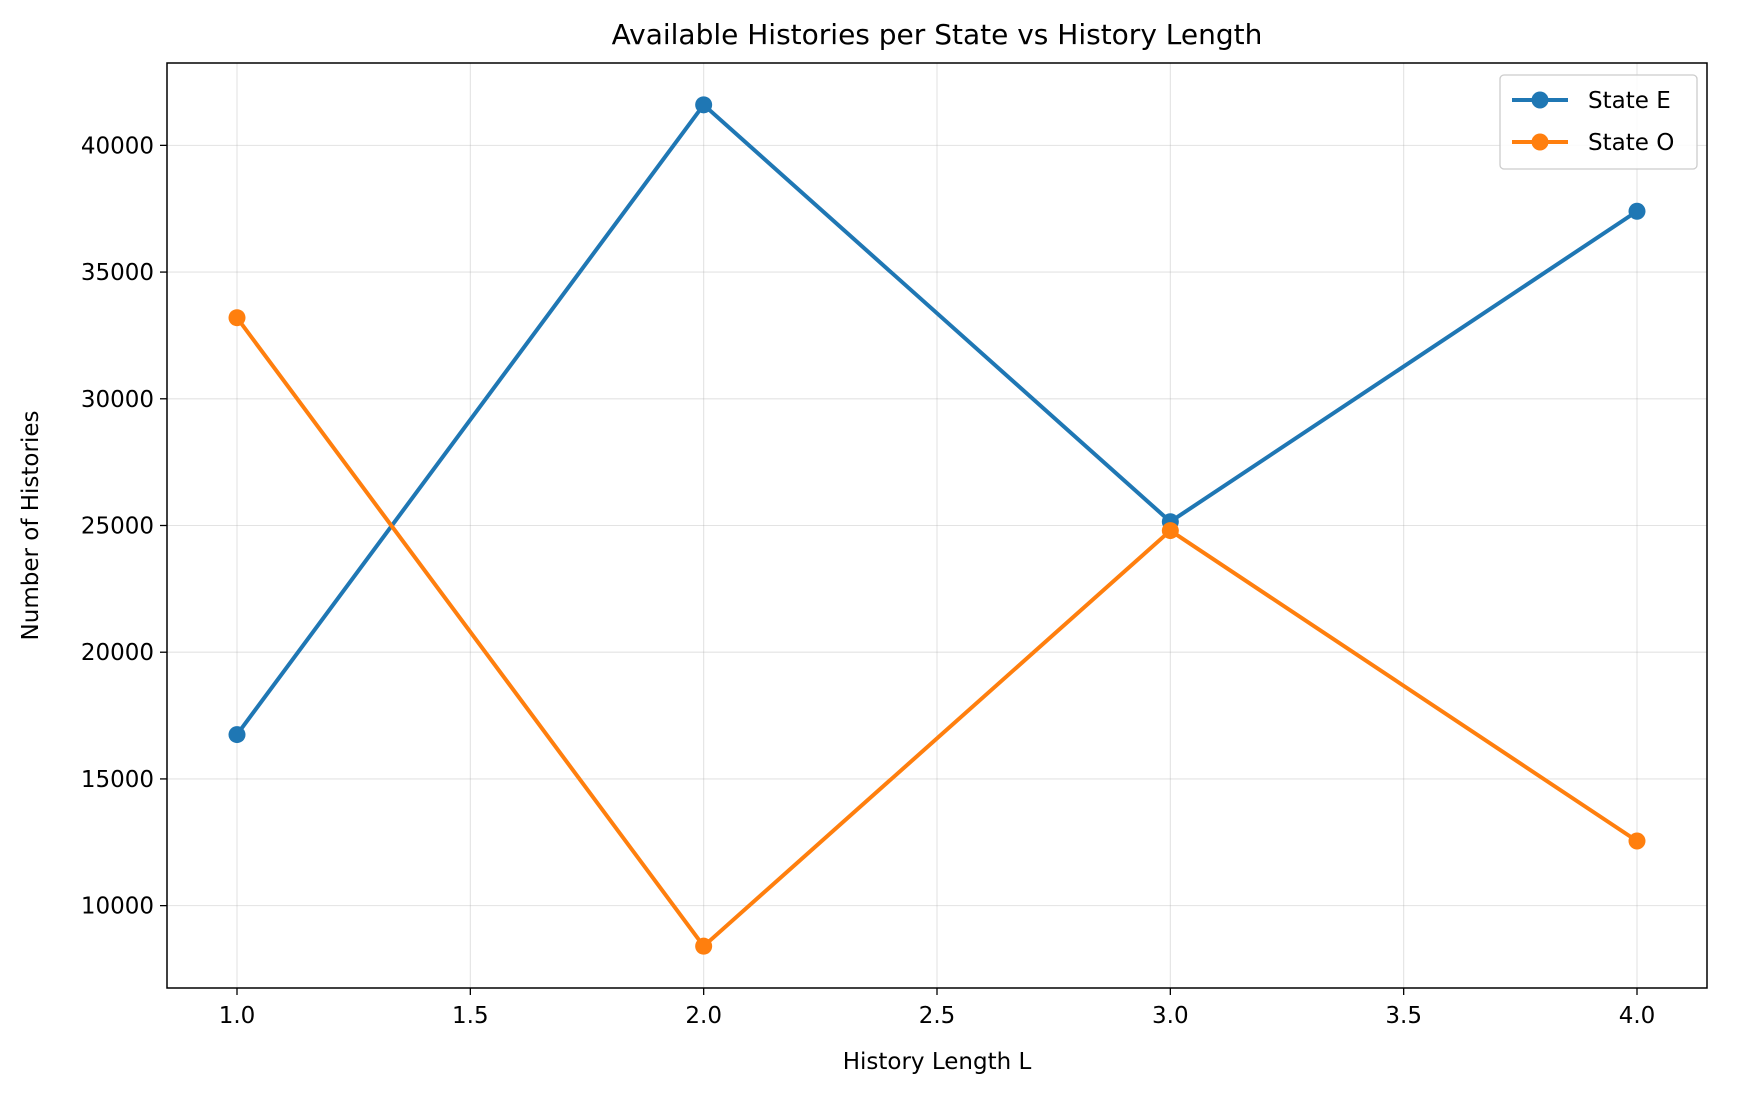 The height and width of the screenshot is (1093, 1737). What do you see at coordinates (117, 527) in the screenshot?
I see `y-tick-label: 25000` at bounding box center [117, 527].